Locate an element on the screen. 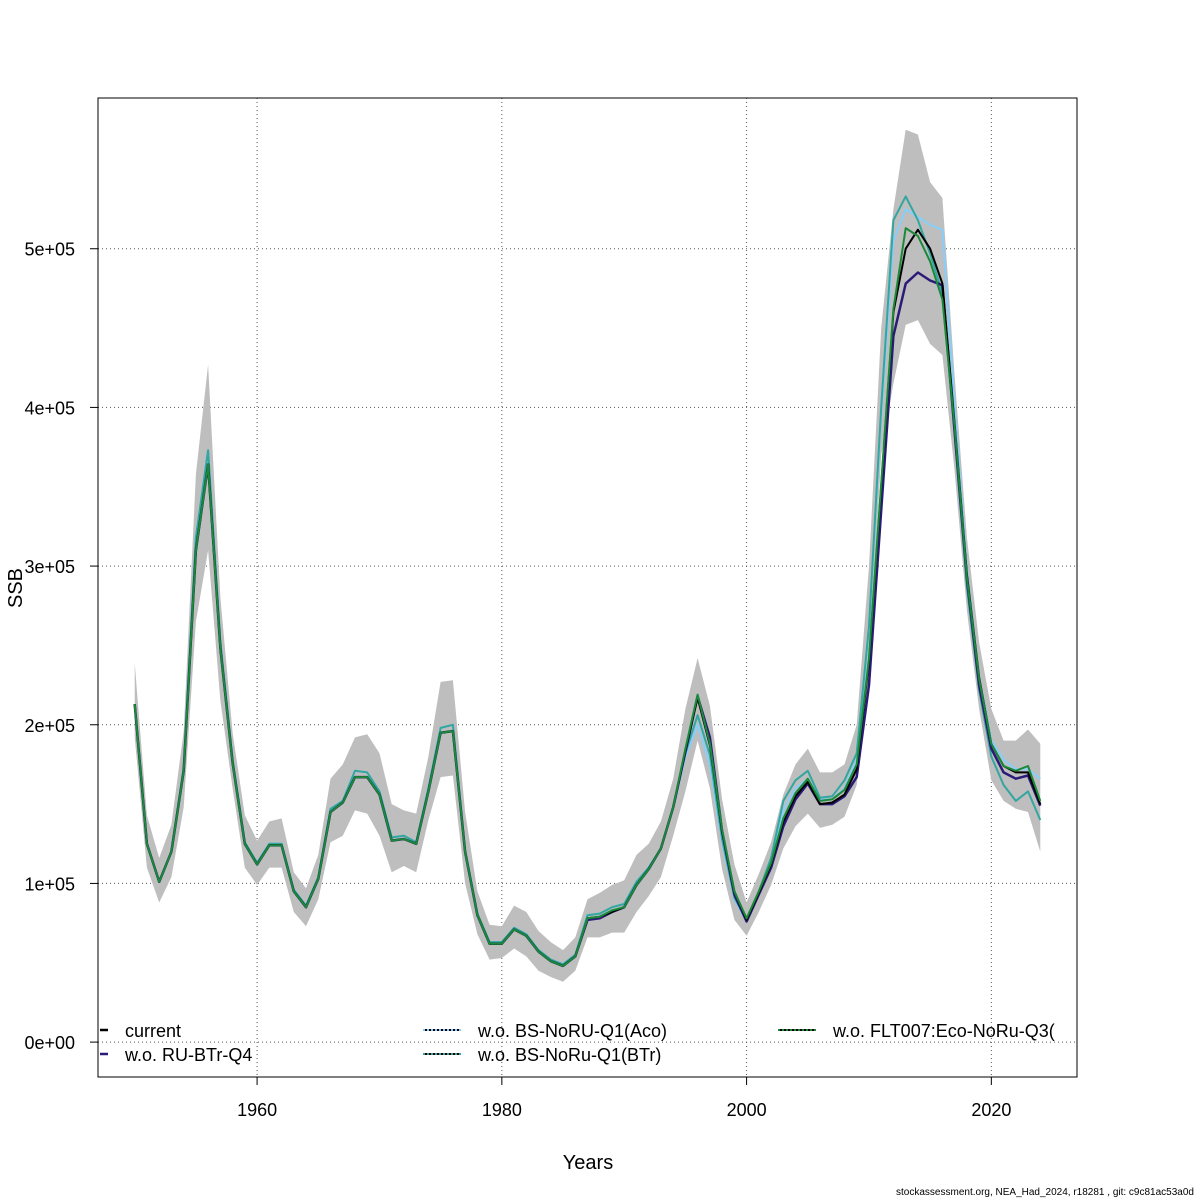  x-axis: 1960 1980 2000 2020 is located at coordinates (624, 1098).